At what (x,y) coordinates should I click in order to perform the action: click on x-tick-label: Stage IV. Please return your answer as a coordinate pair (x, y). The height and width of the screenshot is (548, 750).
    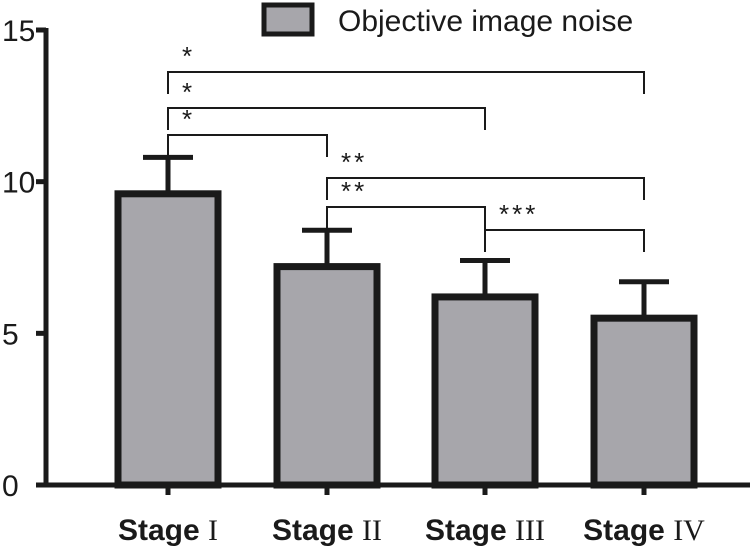
    Looking at the image, I should click on (644, 530).